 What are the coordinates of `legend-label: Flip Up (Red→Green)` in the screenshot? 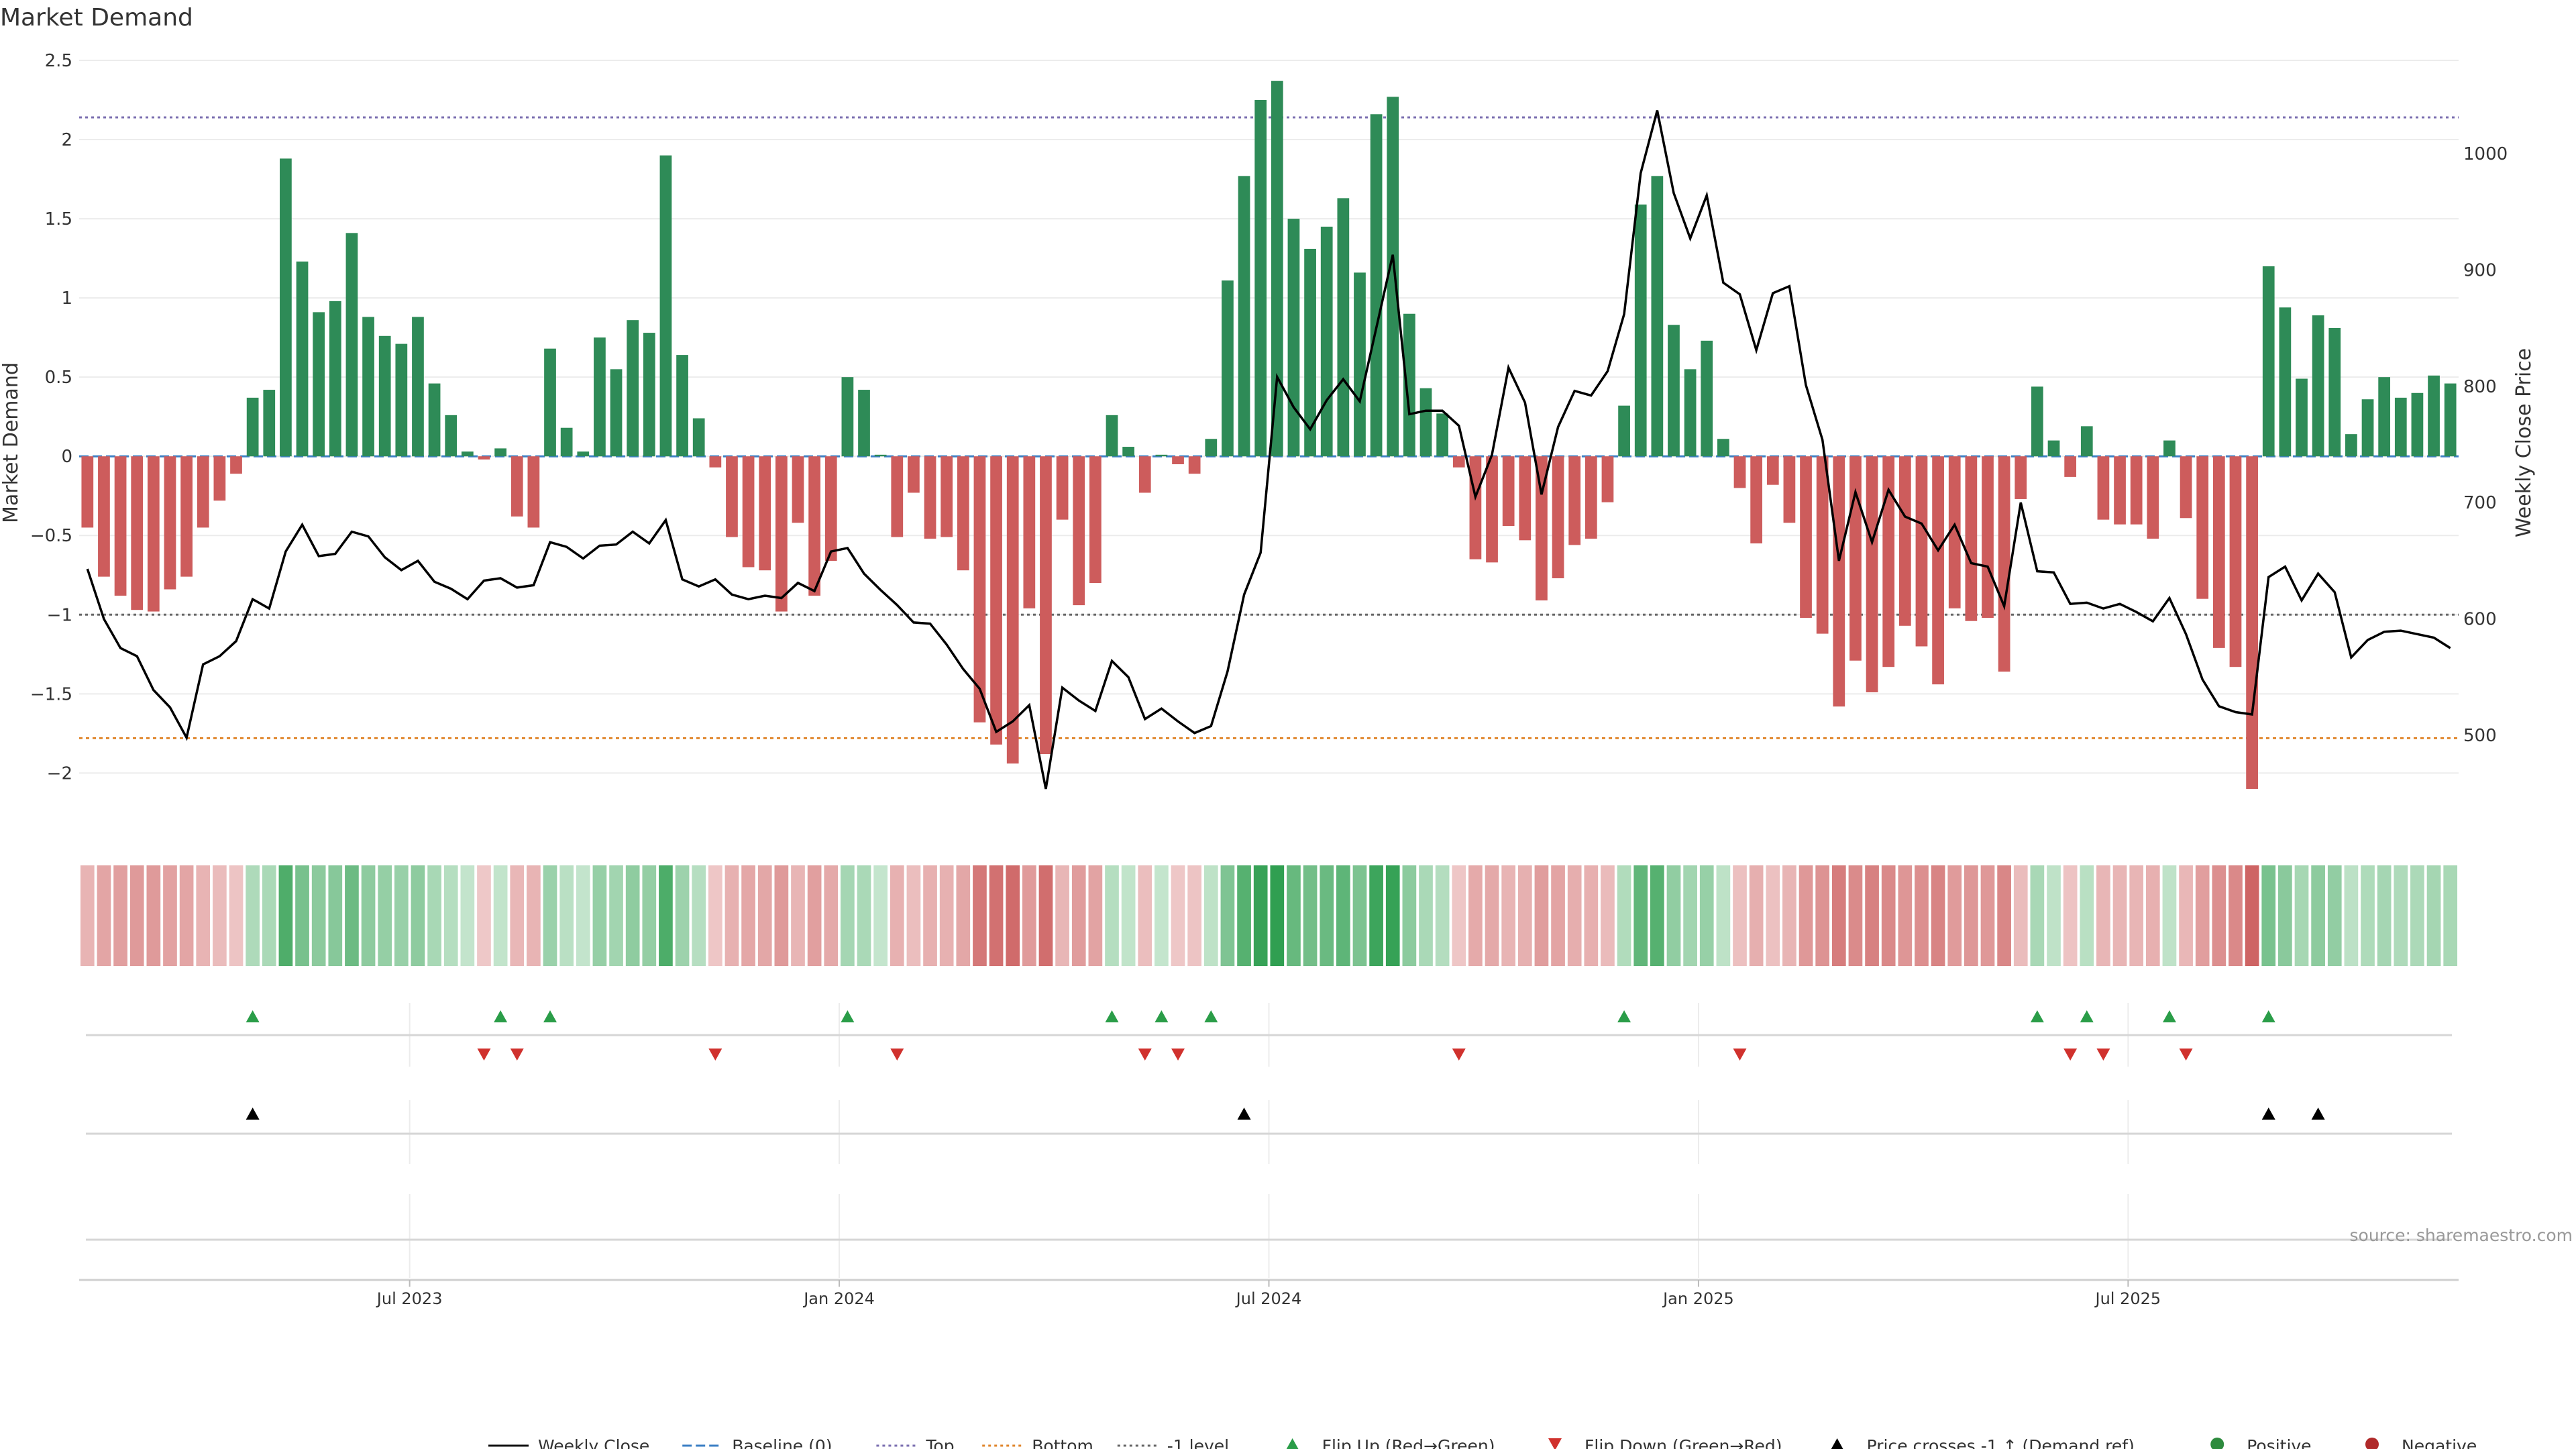 It's located at (1408, 1442).